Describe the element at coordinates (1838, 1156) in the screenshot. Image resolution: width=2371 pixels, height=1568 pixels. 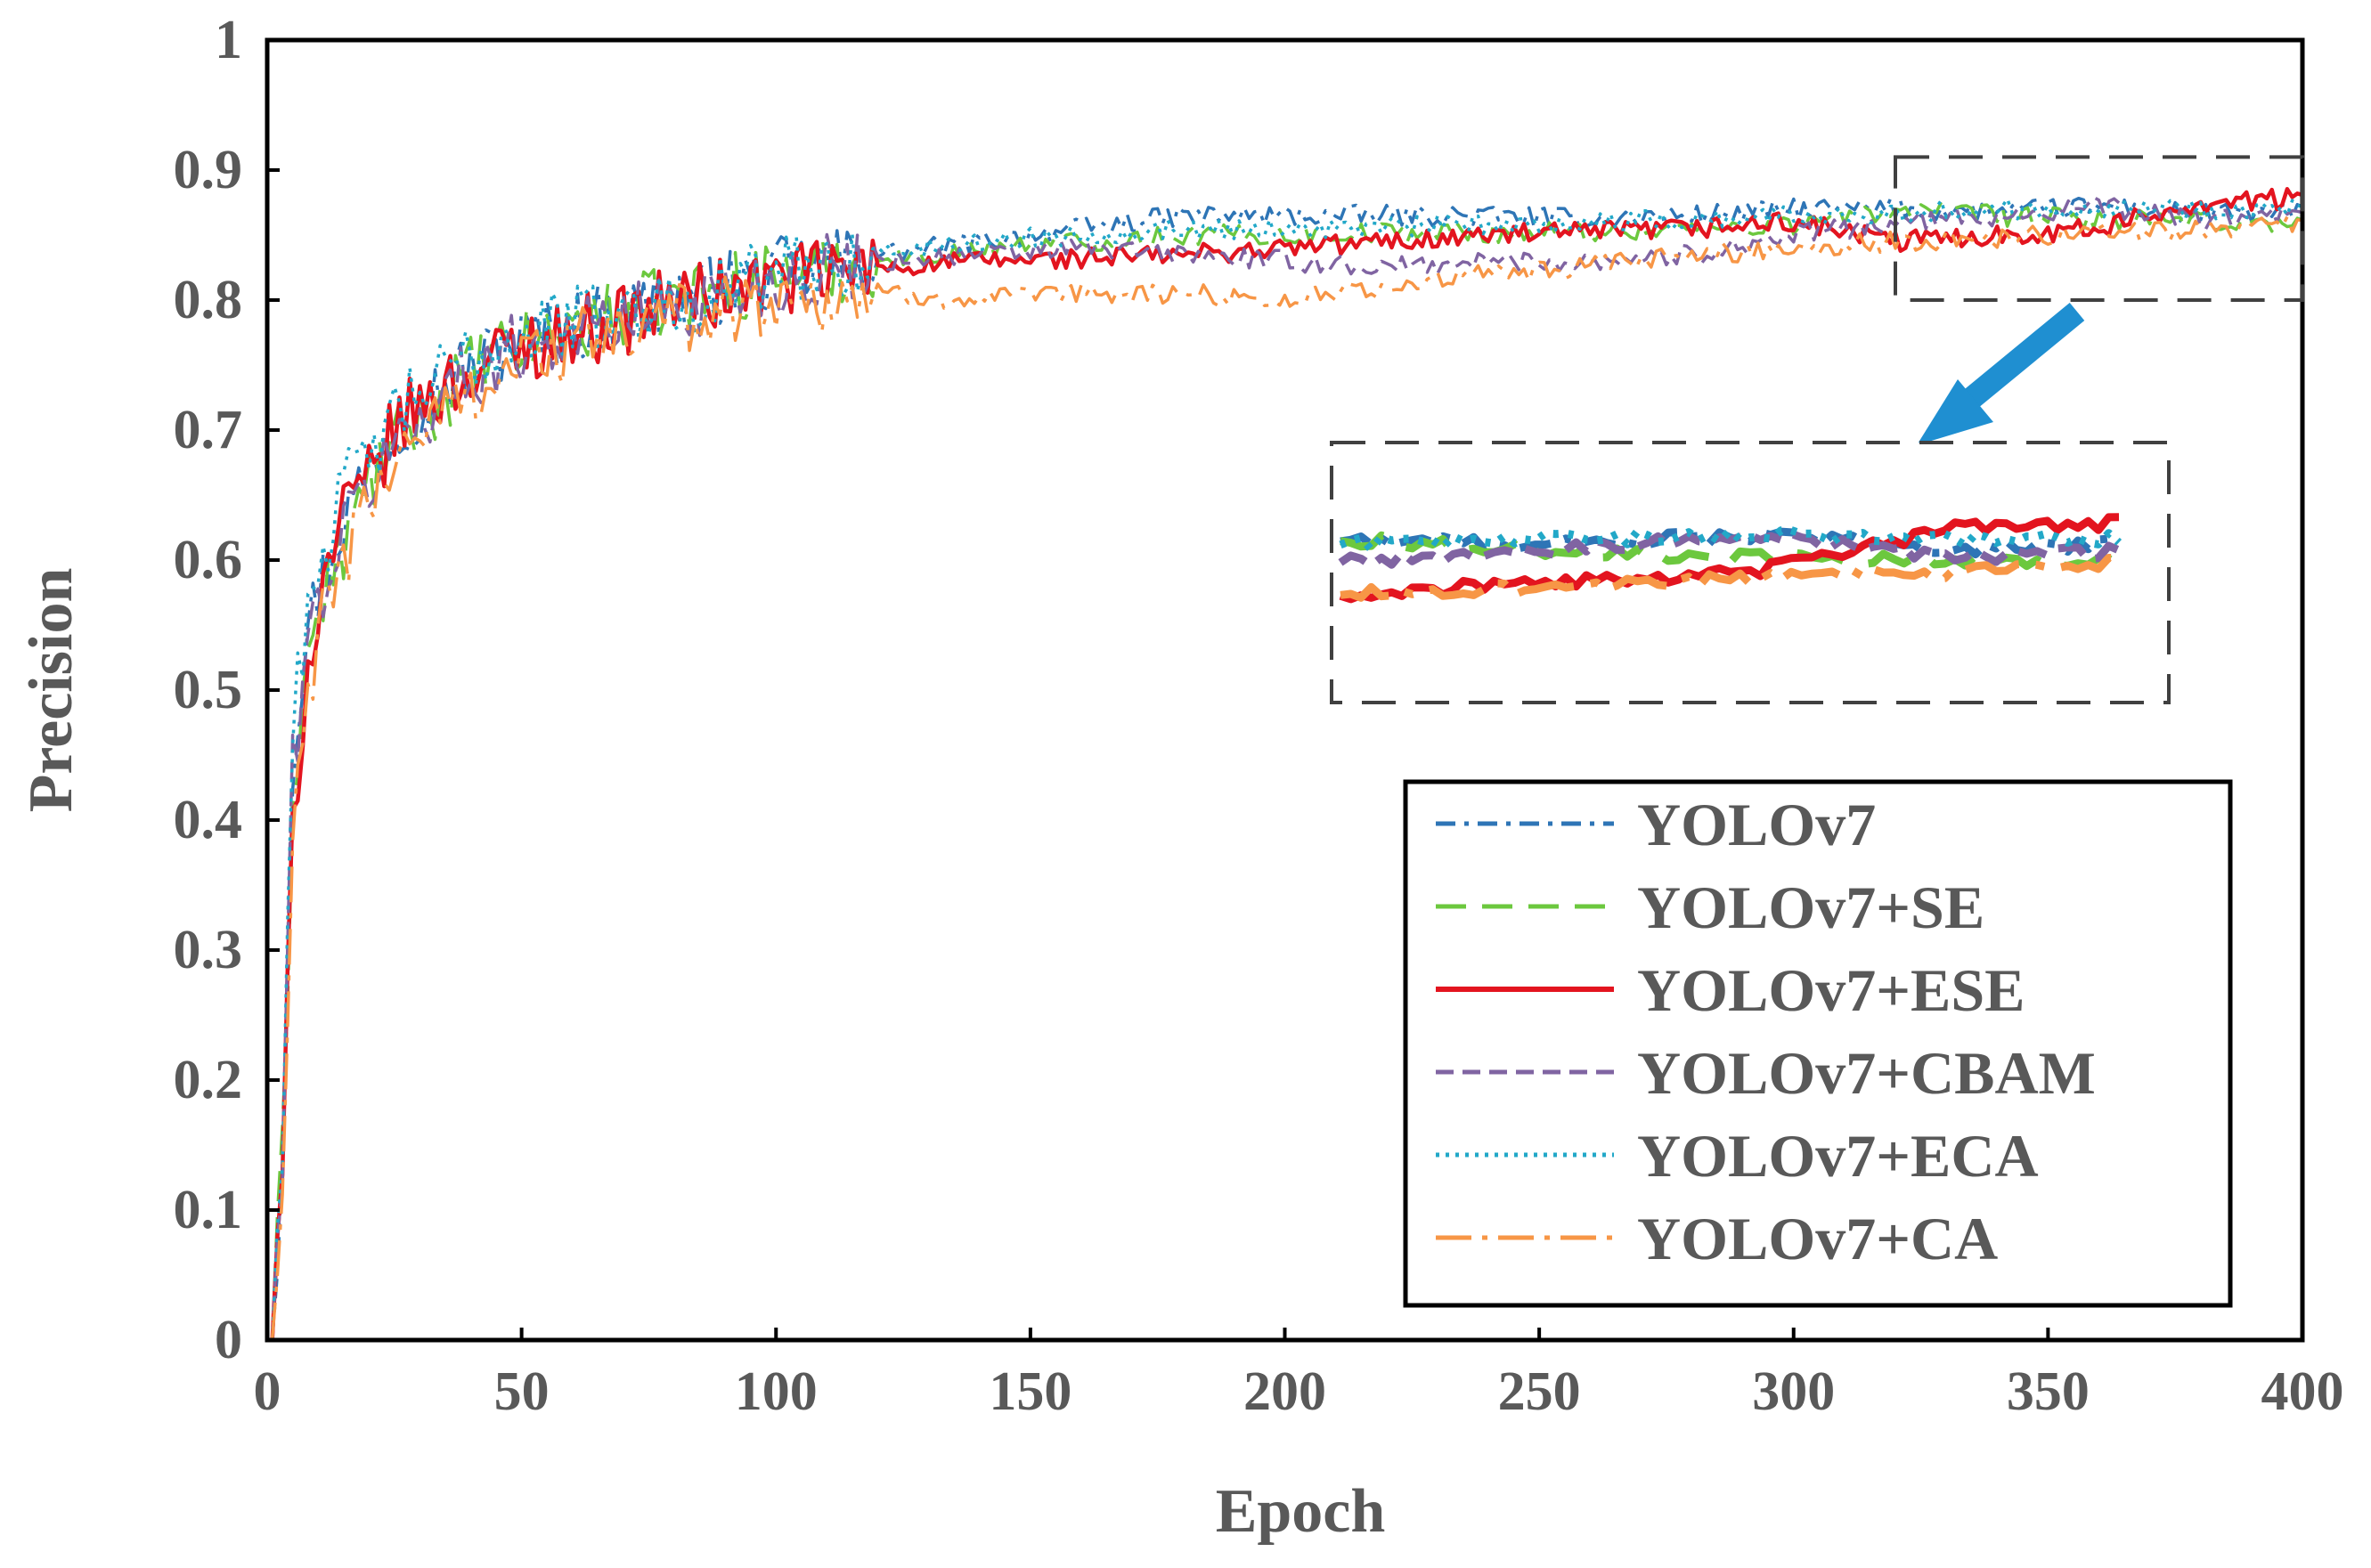
I see `legend-label-yolov7-eca: YOLOv7+ECA` at that location.